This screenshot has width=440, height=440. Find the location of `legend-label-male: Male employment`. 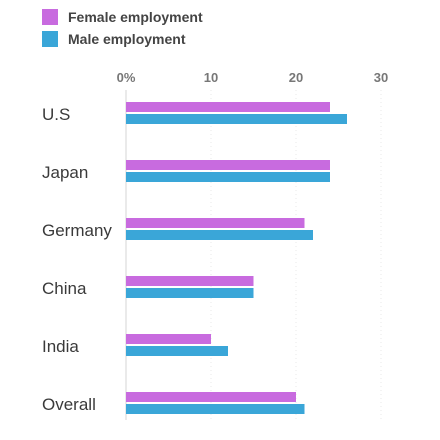

legend-label-male: Male employment is located at coordinates (127, 39).